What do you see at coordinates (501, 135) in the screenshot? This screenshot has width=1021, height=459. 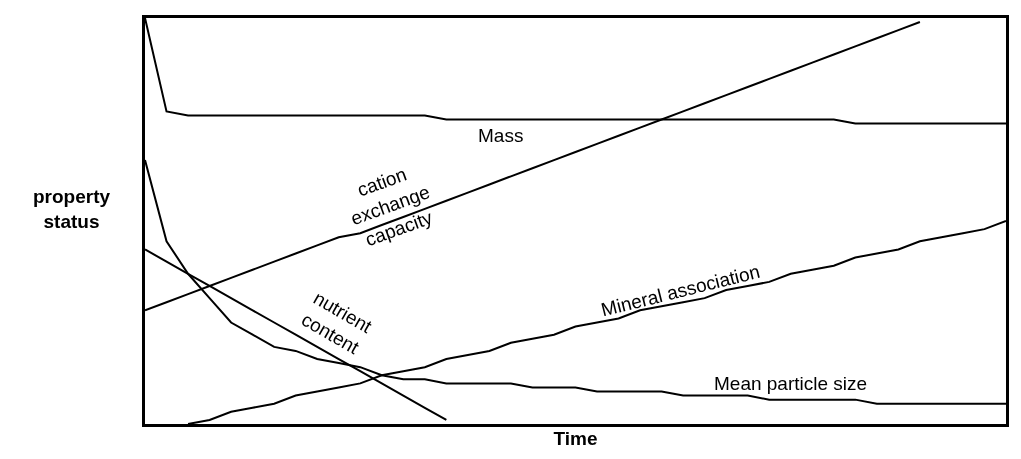 I see `series-label: Mass` at bounding box center [501, 135].